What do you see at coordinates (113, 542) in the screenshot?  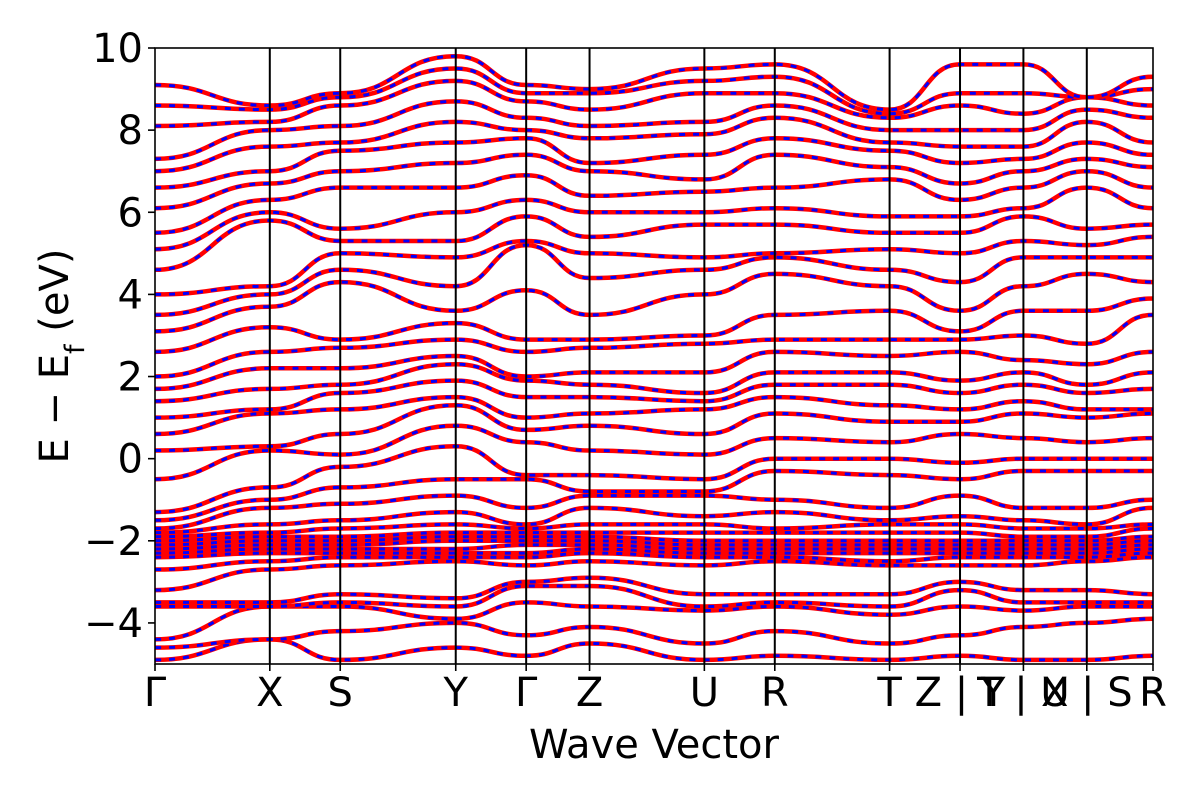 I see `y-tick-label: −2` at bounding box center [113, 542].